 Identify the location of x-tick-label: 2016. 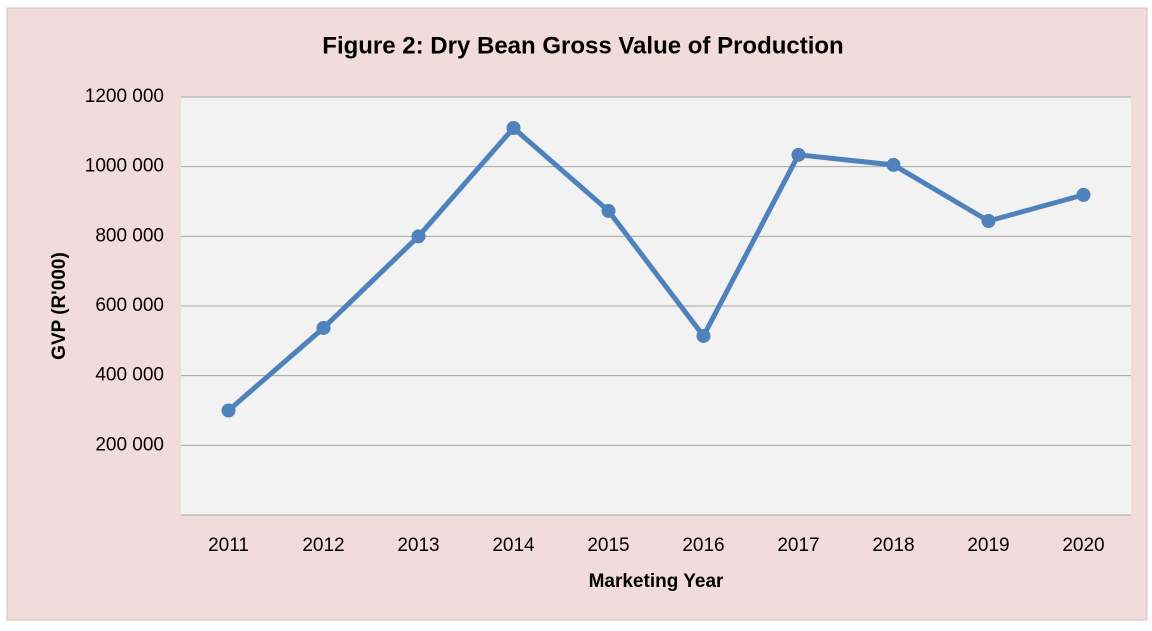
(703, 545).